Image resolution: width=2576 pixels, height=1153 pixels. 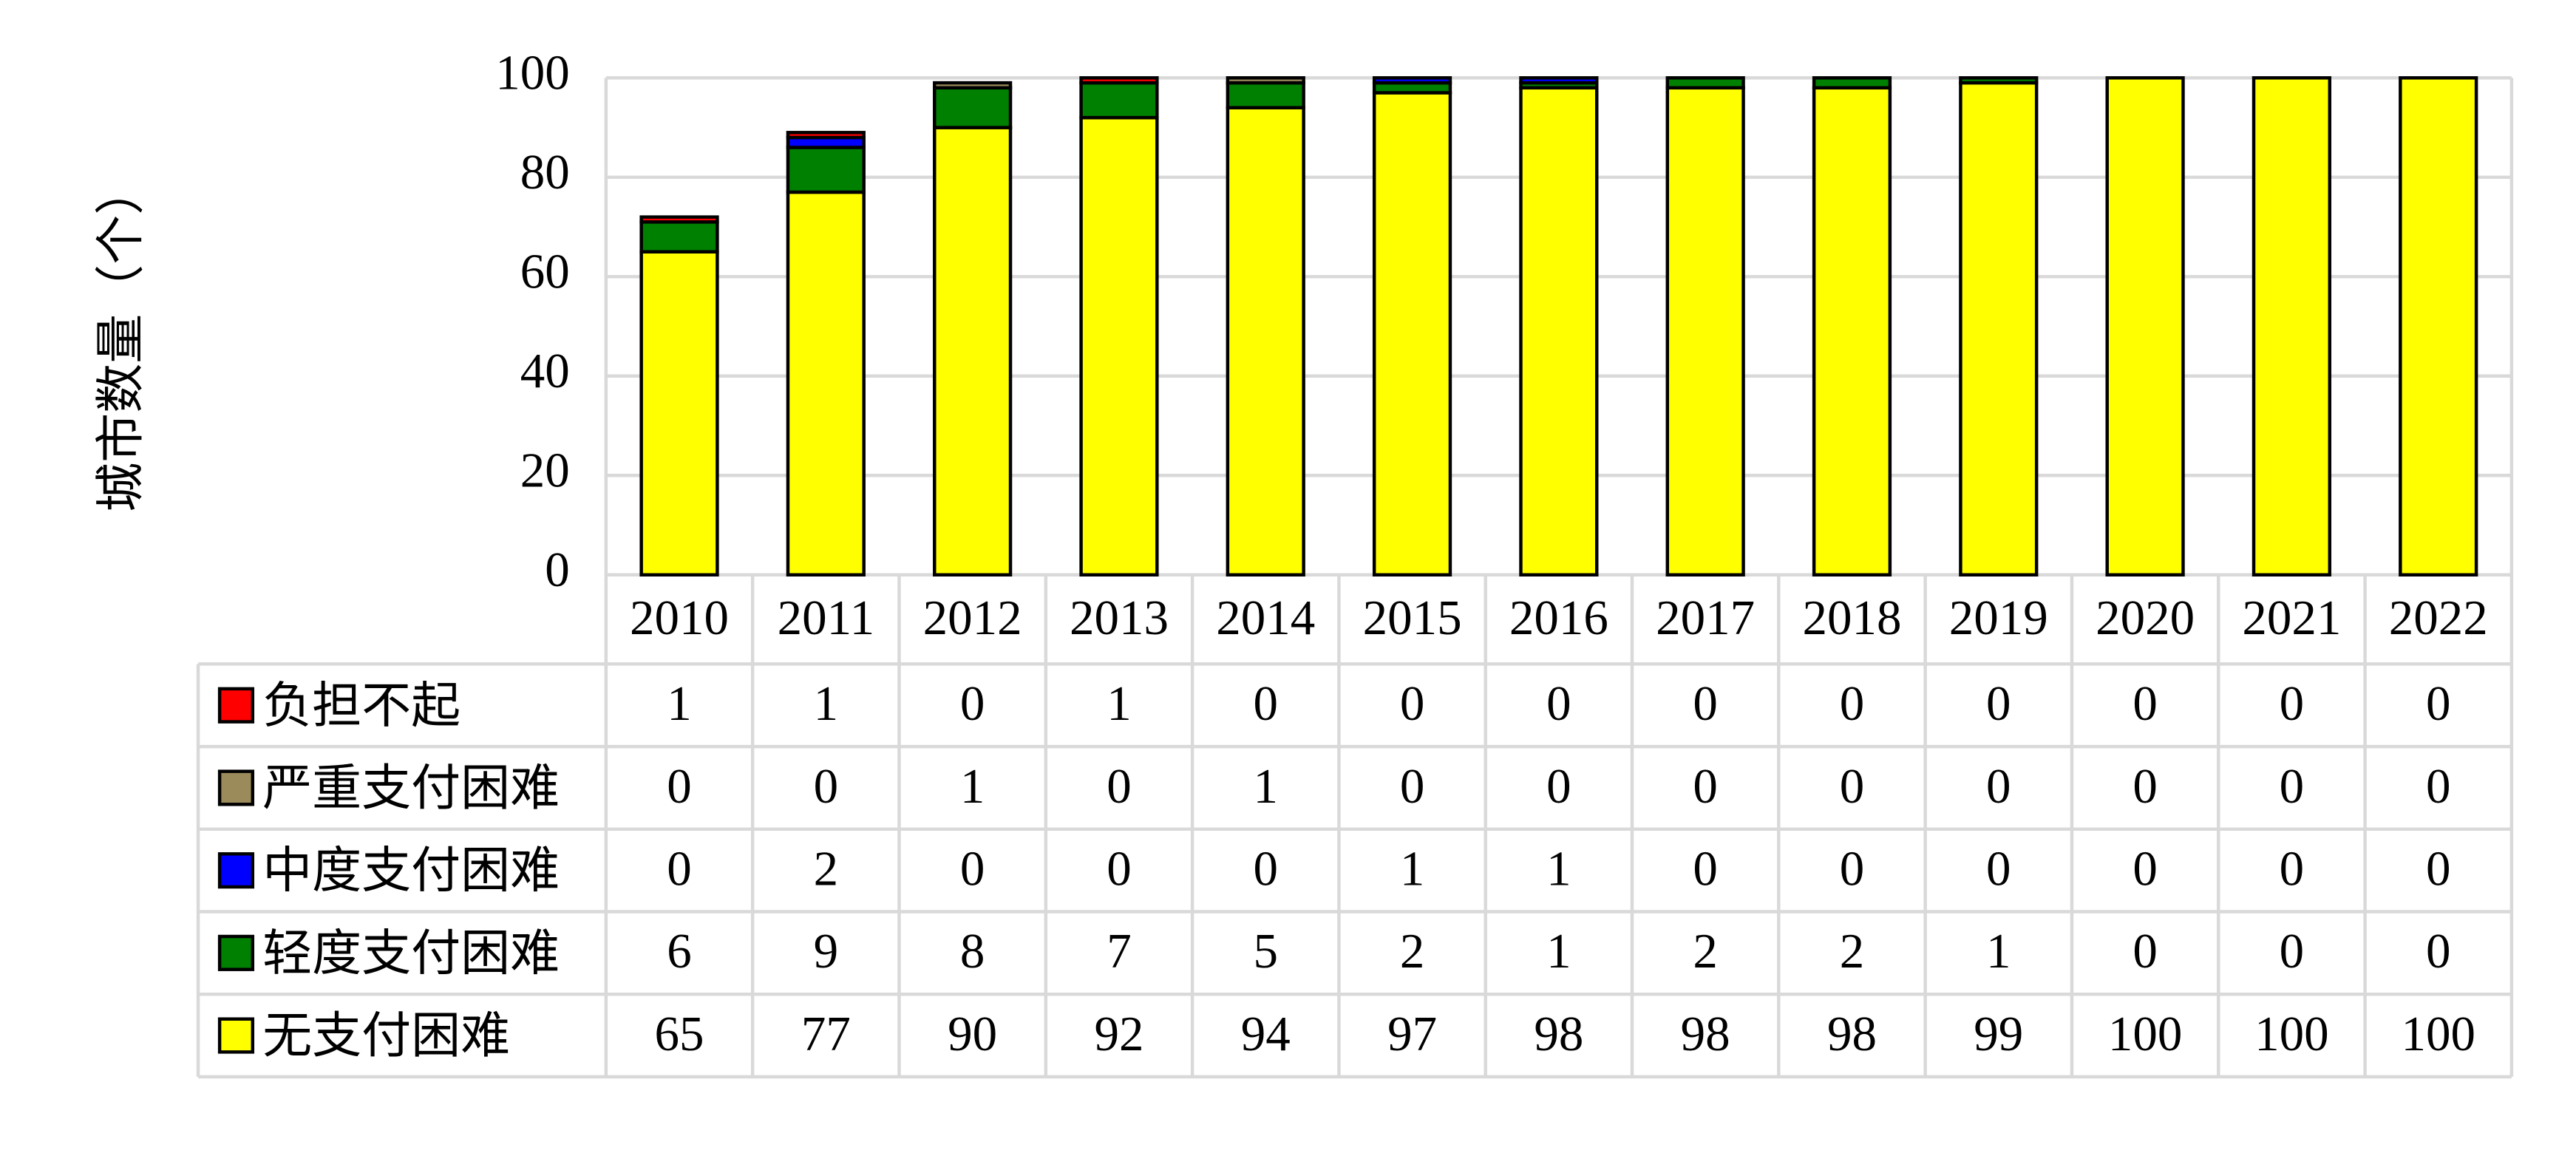 What do you see at coordinates (826, 951) in the screenshot?
I see `table-value: 9` at bounding box center [826, 951].